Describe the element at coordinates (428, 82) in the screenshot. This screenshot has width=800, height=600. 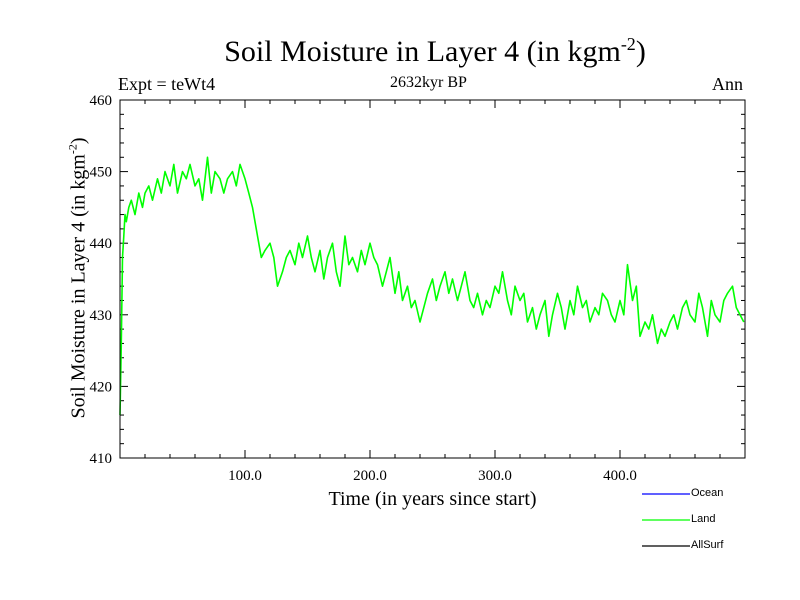
I see `chart-subtitle: 2632kyr BP` at that location.